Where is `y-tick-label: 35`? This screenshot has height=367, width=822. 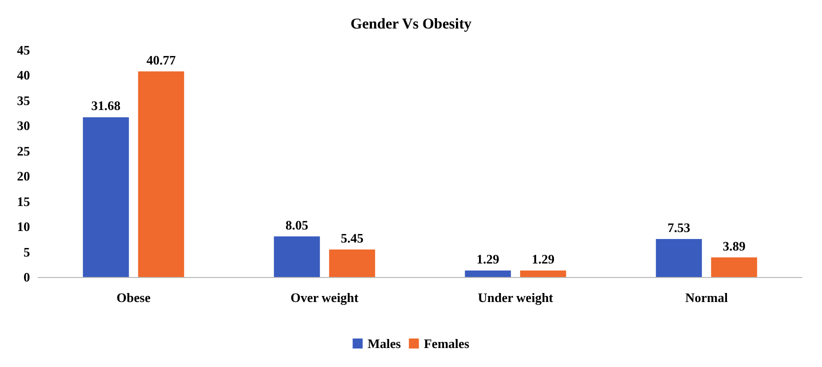
y-tick-label: 35 is located at coordinates (23, 100).